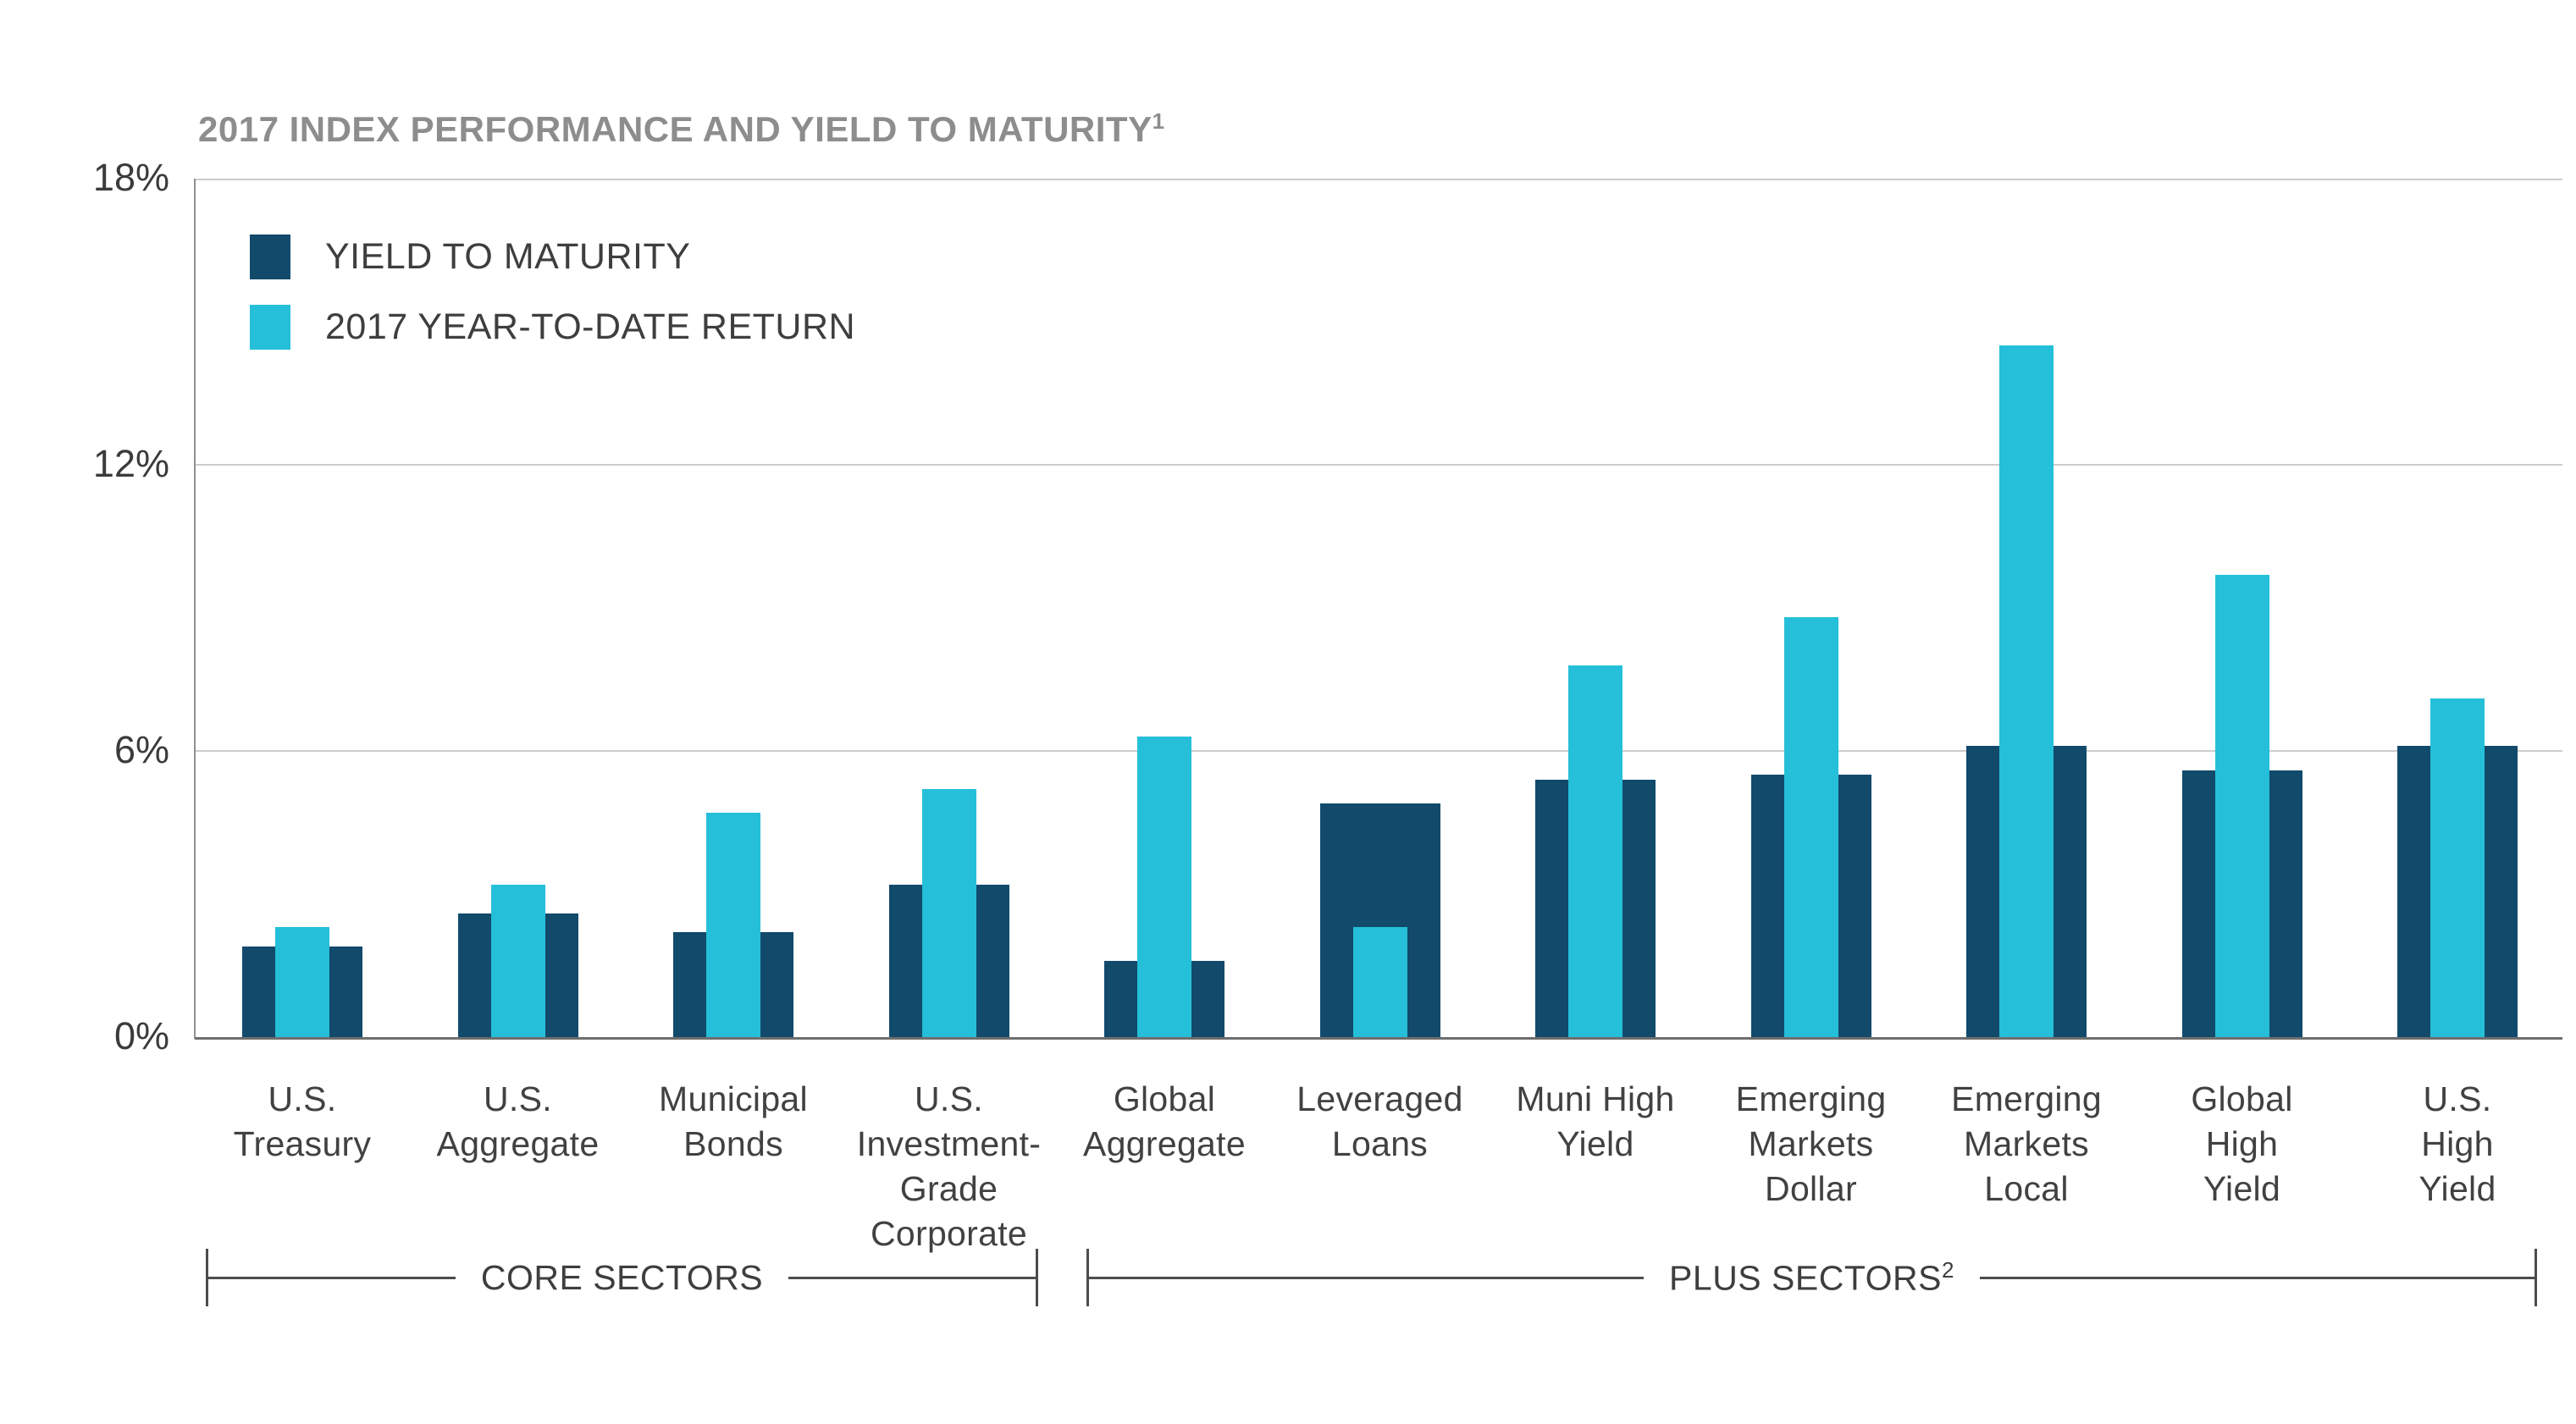 This screenshot has height=1424, width=2576. Describe the element at coordinates (1378, 1038) in the screenshot. I see `x-axis-line` at that location.